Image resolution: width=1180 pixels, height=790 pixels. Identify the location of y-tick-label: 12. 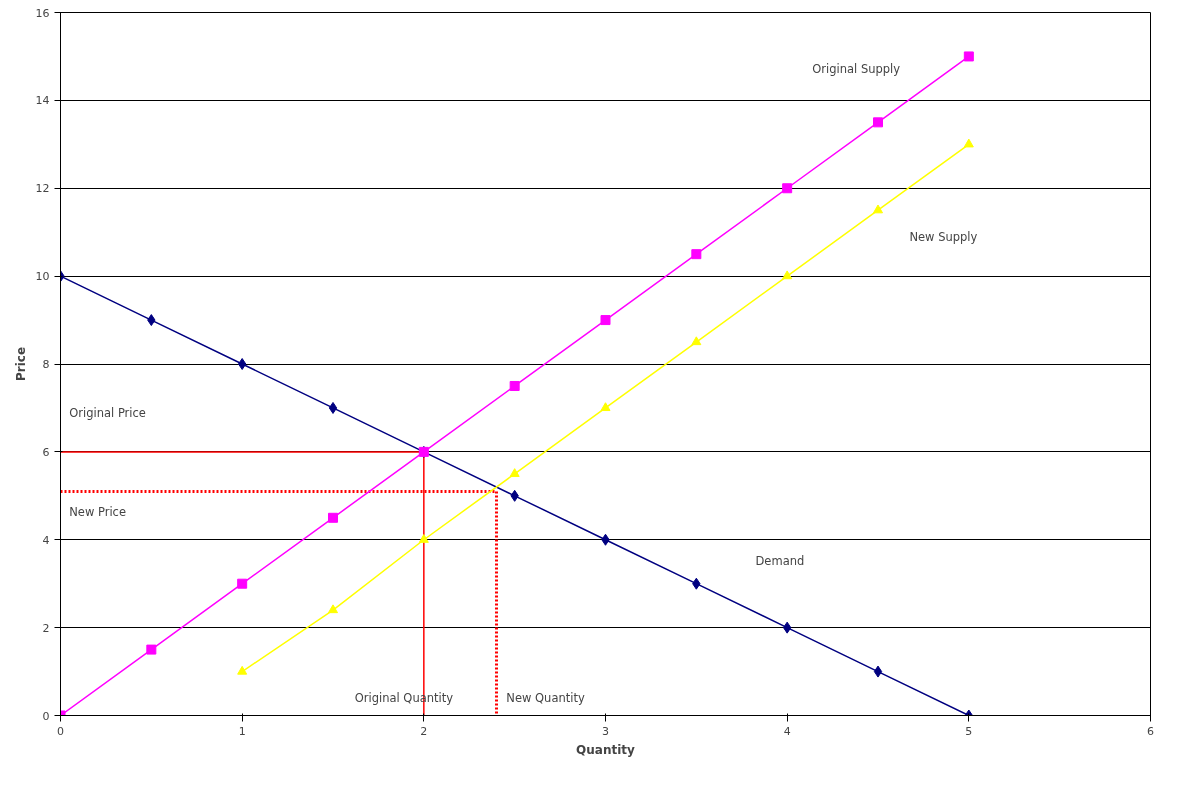
(42, 189).